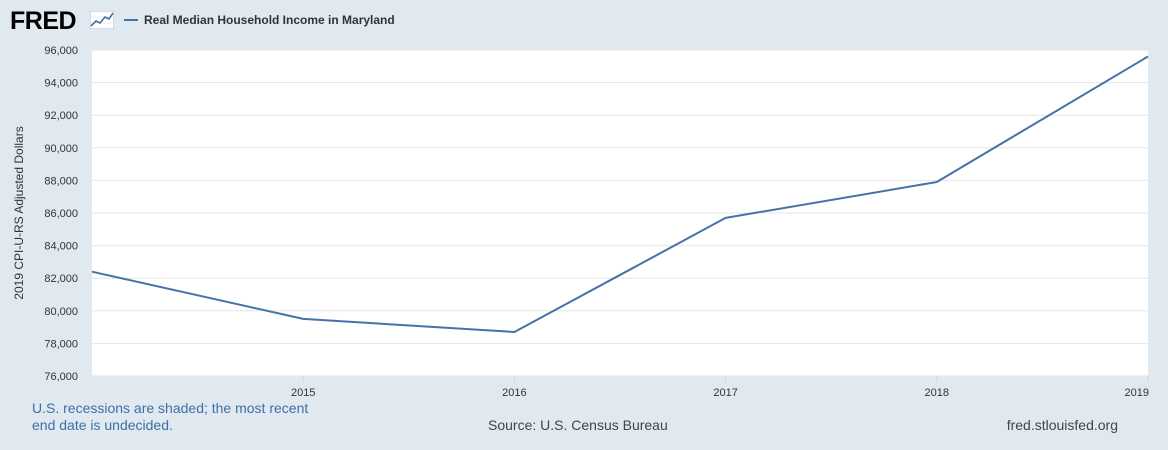 The height and width of the screenshot is (450, 1168). I want to click on y-tick-label: 84,000, so click(61, 247).